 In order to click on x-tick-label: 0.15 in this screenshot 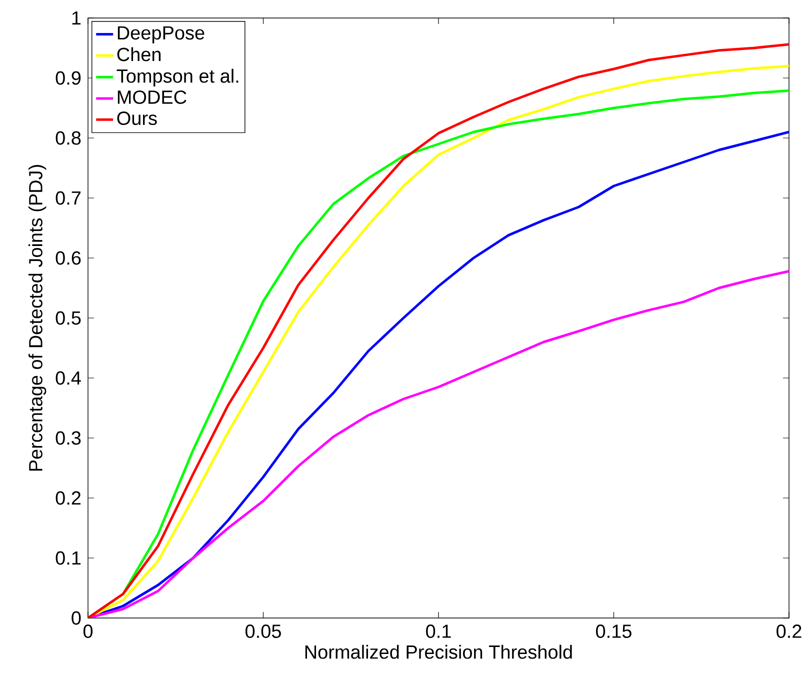, I will do `click(614, 631)`.